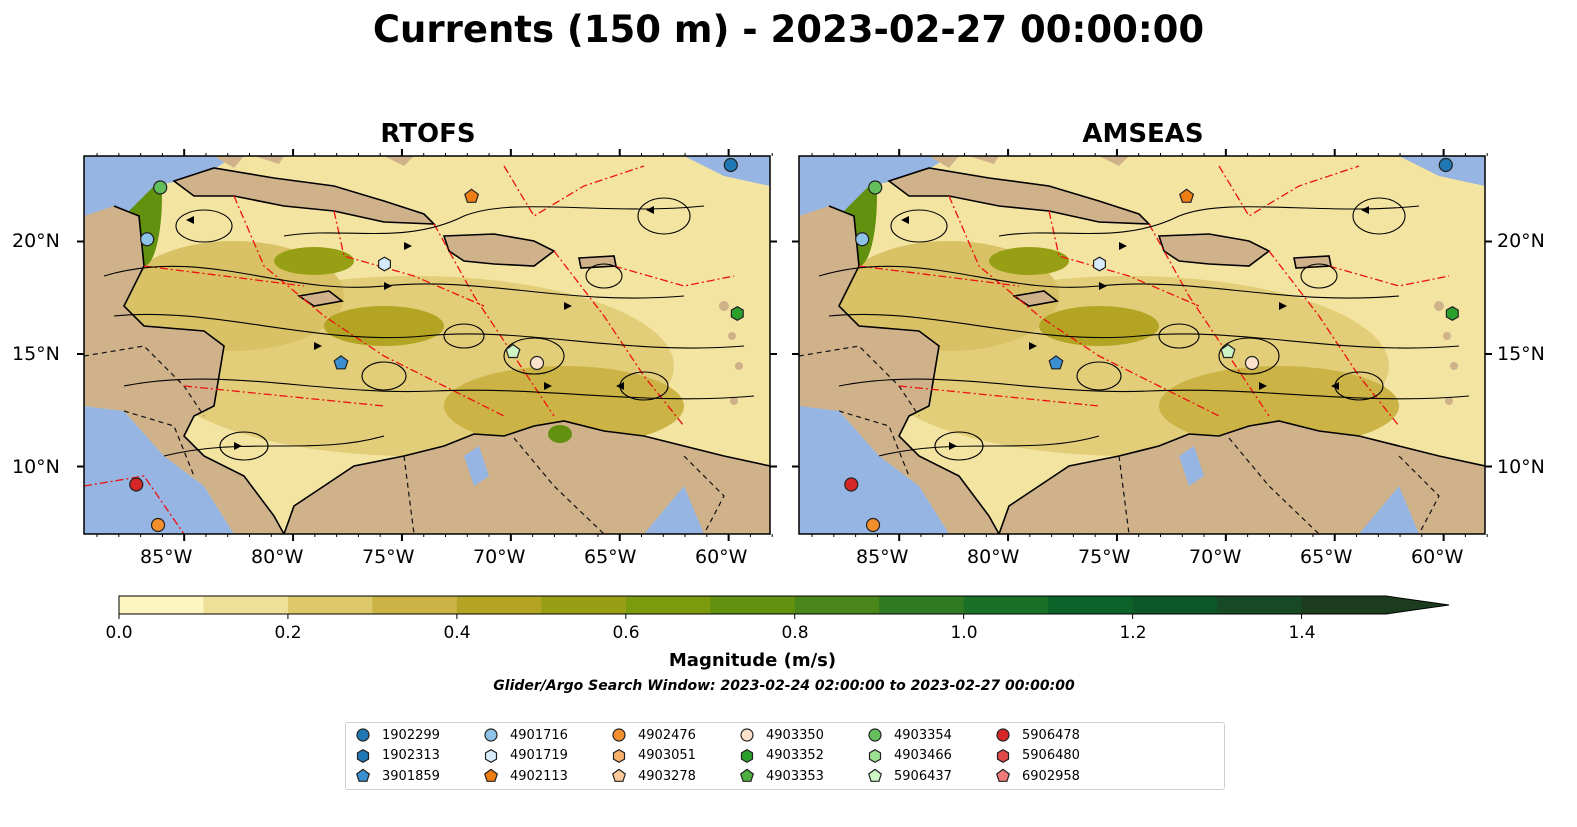 This screenshot has width=1577, height=827. Describe the element at coordinates (1051, 755) in the screenshot. I see `legend-label: 5906480` at that location.